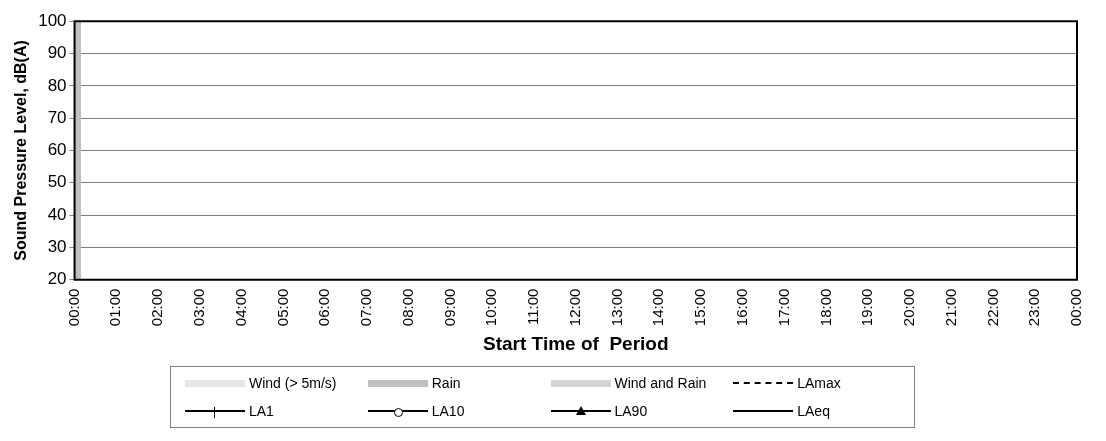  Describe the element at coordinates (448, 411) in the screenshot. I see `legend-label: LA10` at that location.